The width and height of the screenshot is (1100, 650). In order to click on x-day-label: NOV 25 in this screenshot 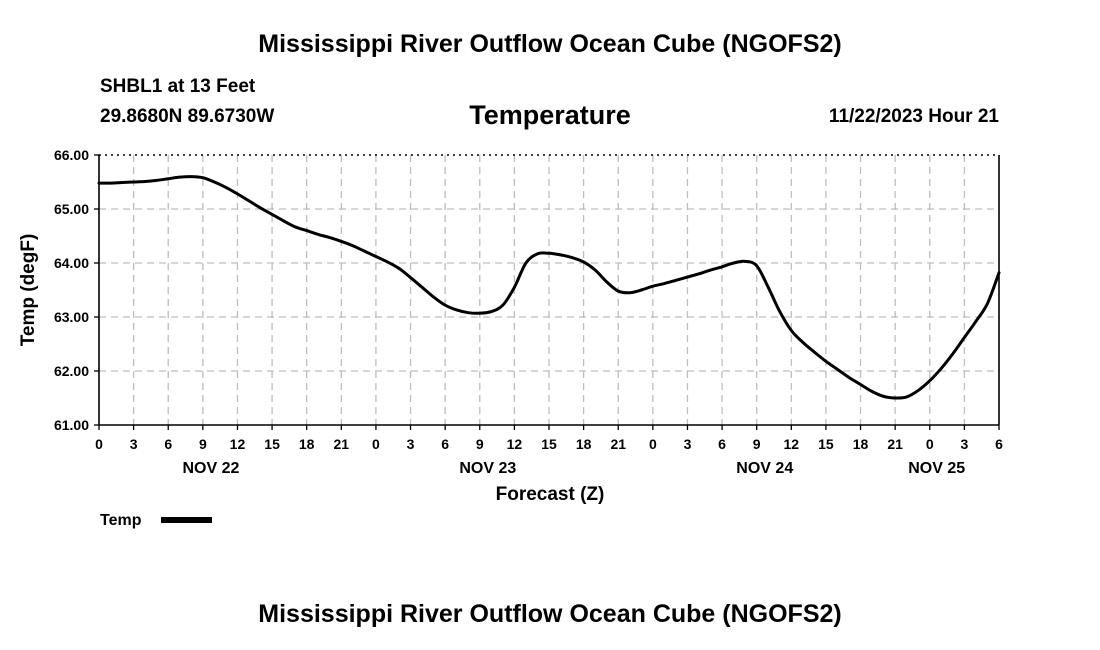, I will do `click(936, 468)`.